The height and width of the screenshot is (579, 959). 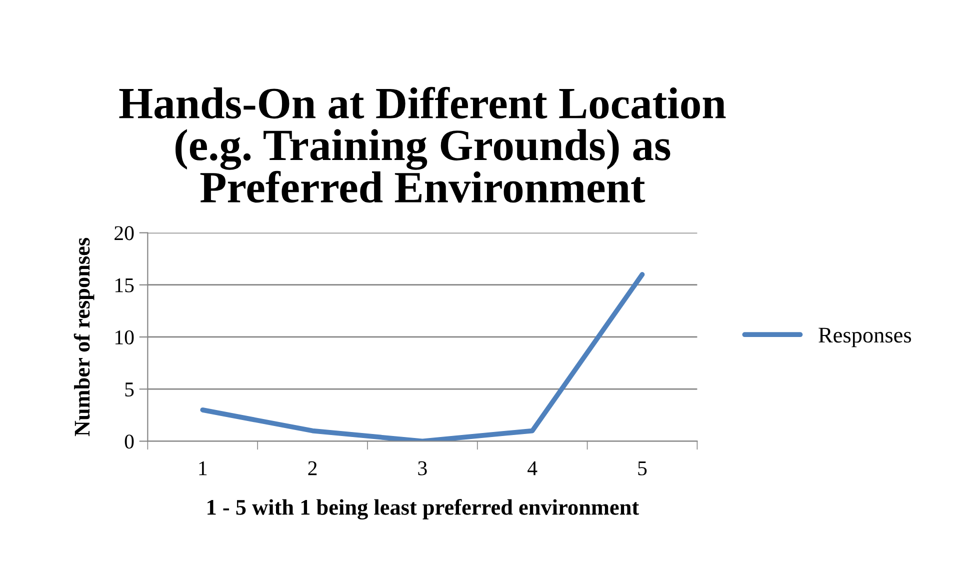 What do you see at coordinates (124, 285) in the screenshot?
I see `y-tick-label: 15` at bounding box center [124, 285].